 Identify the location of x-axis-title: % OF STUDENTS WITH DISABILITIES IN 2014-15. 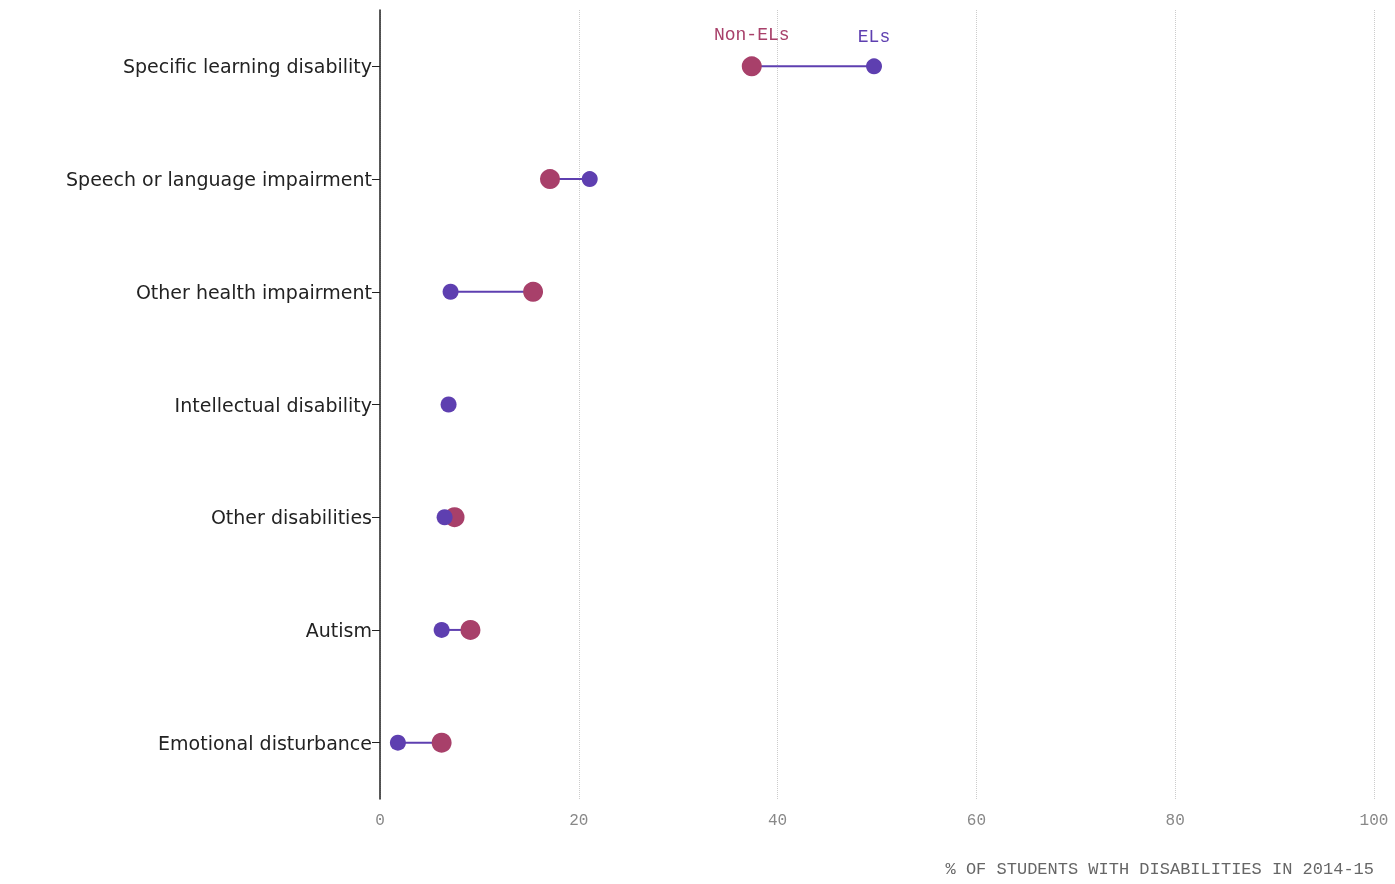
(1159, 869).